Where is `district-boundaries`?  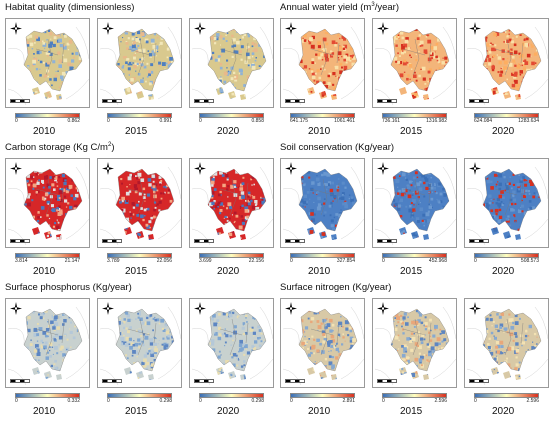 district-boundaries is located at coordinates (328, 200).